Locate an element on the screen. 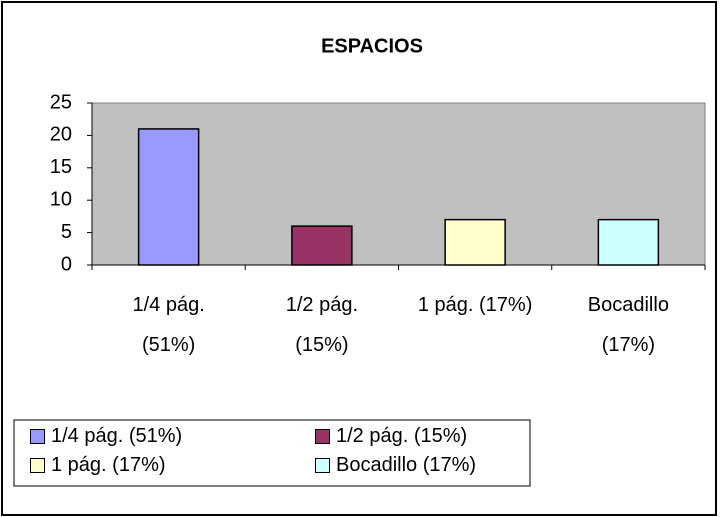 This screenshot has width=720, height=517. legend-label: Bocadillo (17%) is located at coordinates (406, 465).